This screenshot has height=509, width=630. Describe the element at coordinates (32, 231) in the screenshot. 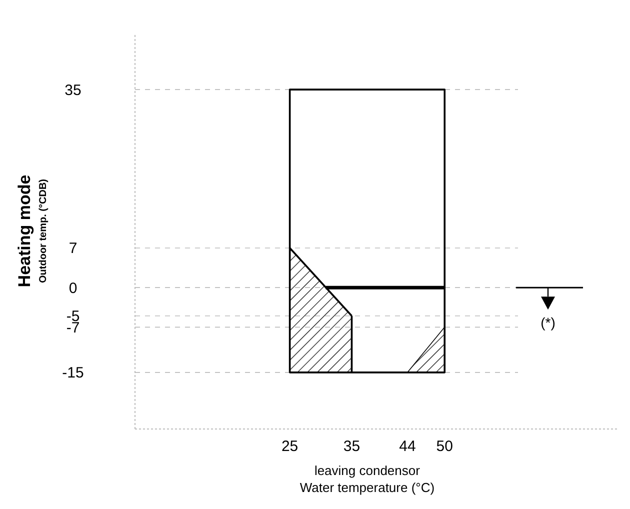

I see `y-axis-title: Heating mode Outdoor temp. (°CDB)` at that location.